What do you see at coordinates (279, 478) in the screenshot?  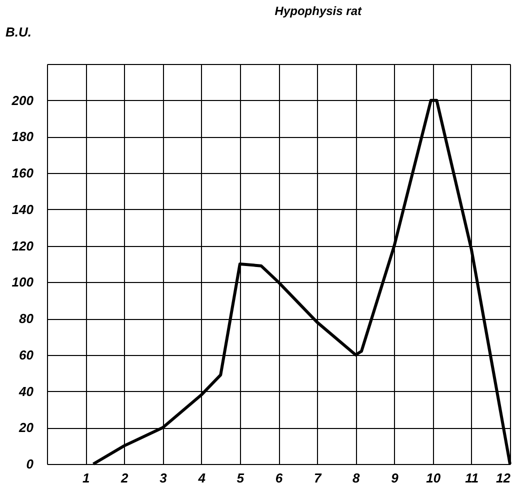 I see `x-tick-label: 6` at bounding box center [279, 478].